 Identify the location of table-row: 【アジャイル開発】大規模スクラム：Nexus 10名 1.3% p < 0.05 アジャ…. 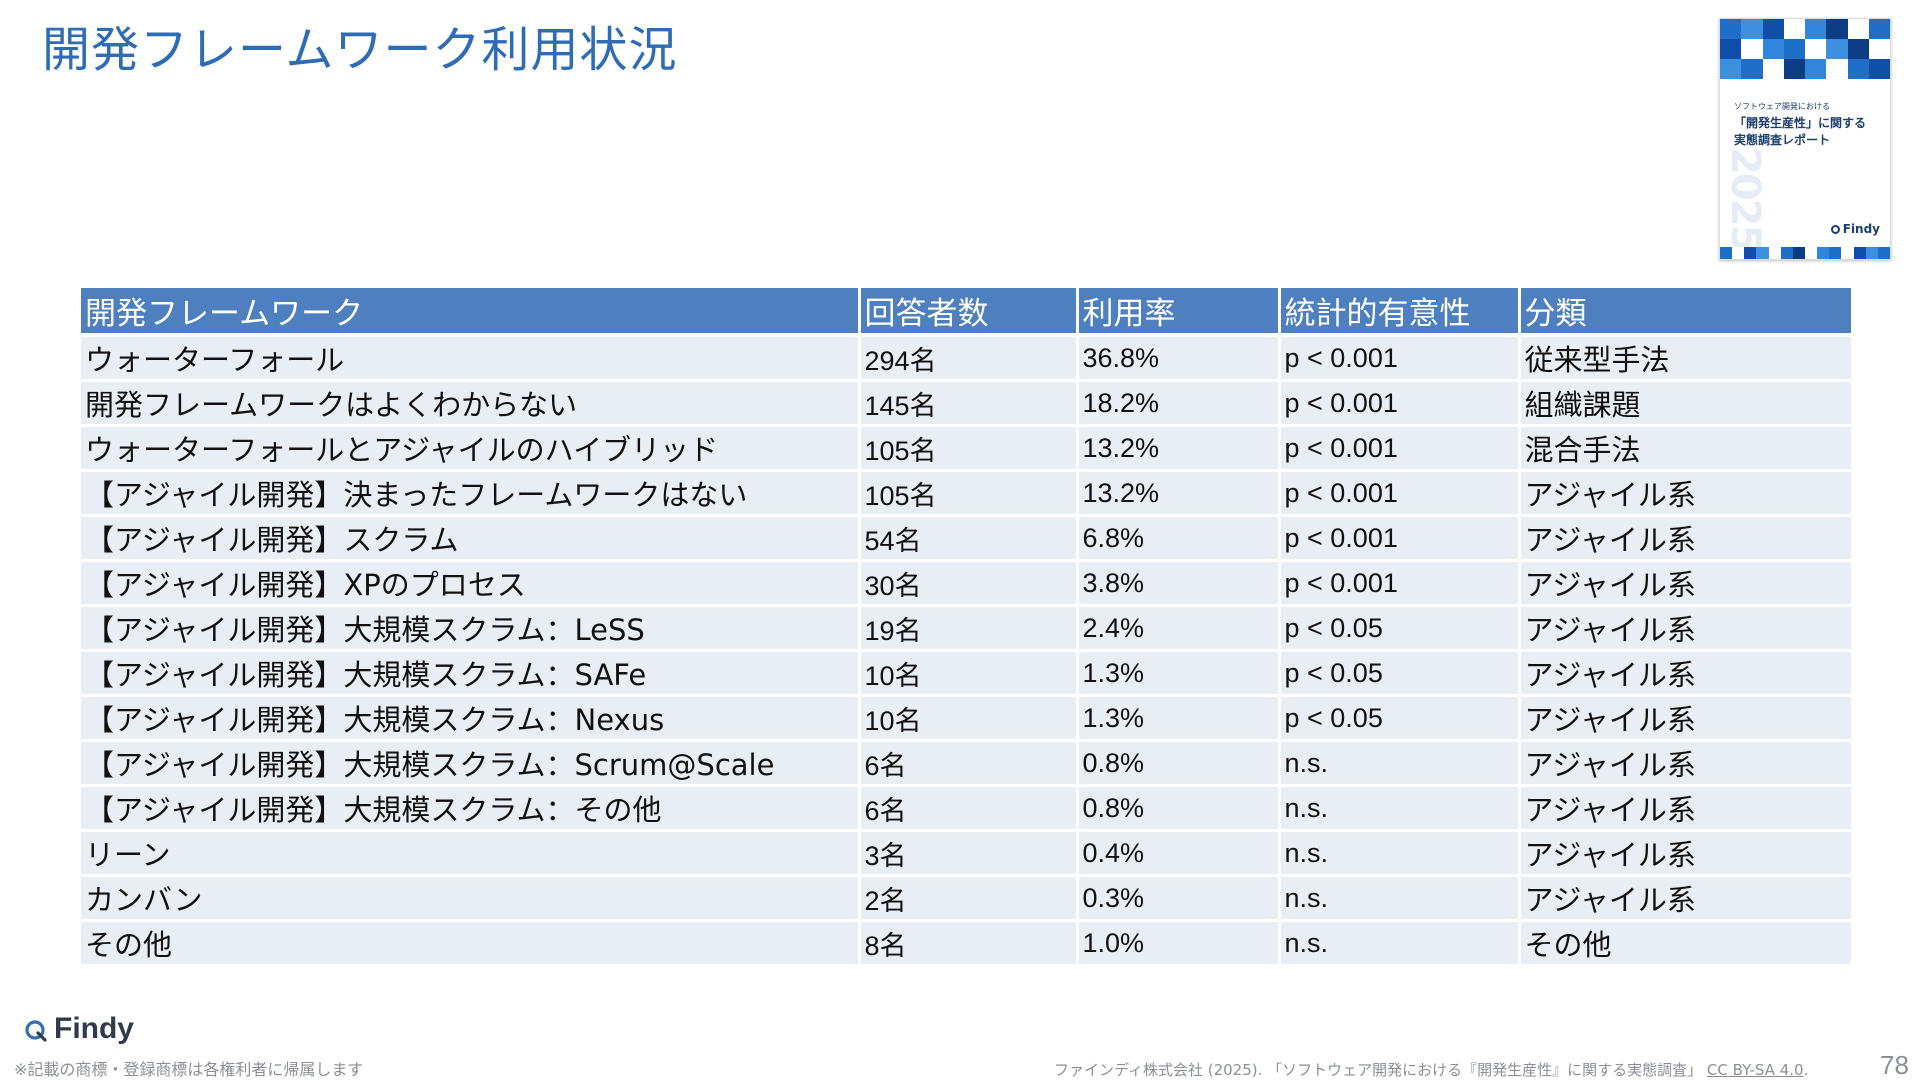
(966, 718).